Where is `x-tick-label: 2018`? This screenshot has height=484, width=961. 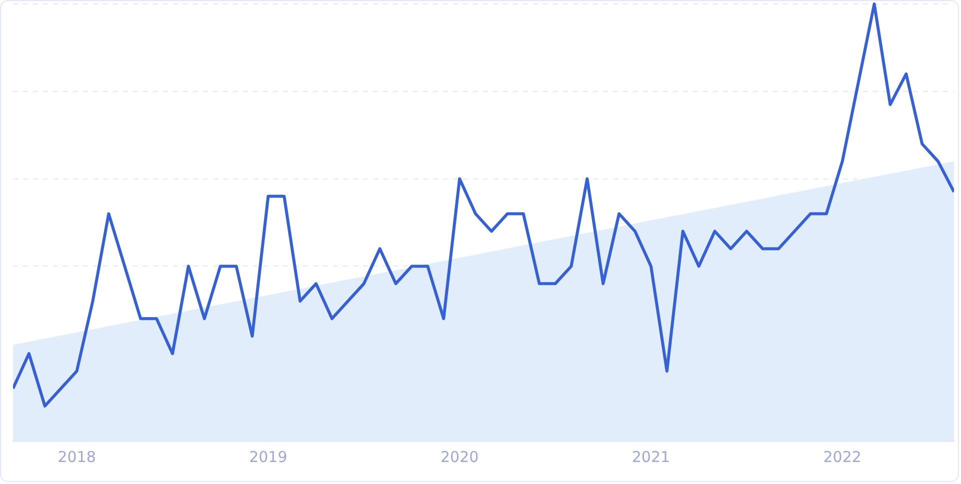 x-tick-label: 2018 is located at coordinates (77, 457).